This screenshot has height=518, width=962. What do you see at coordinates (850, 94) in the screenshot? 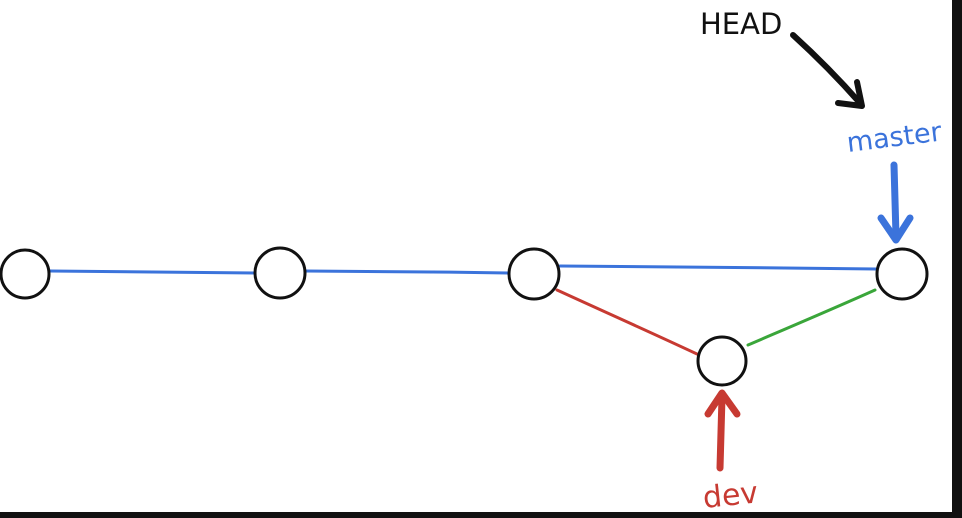
I see `head-arrowhead-icon` at bounding box center [850, 94].